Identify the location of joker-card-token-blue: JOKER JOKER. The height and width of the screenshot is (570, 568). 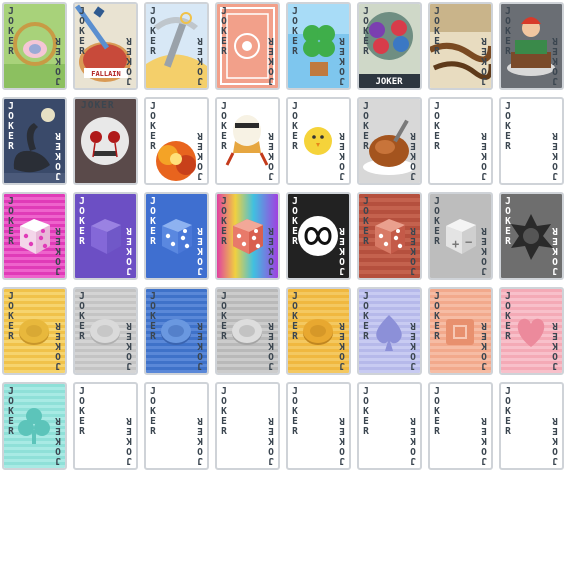
(176, 331).